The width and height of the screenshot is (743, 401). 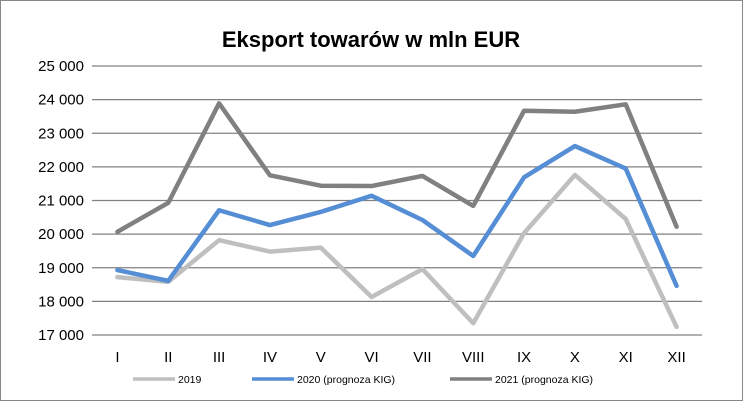 What do you see at coordinates (61, 167) in the screenshot?
I see `y-tick-label: 22 000` at bounding box center [61, 167].